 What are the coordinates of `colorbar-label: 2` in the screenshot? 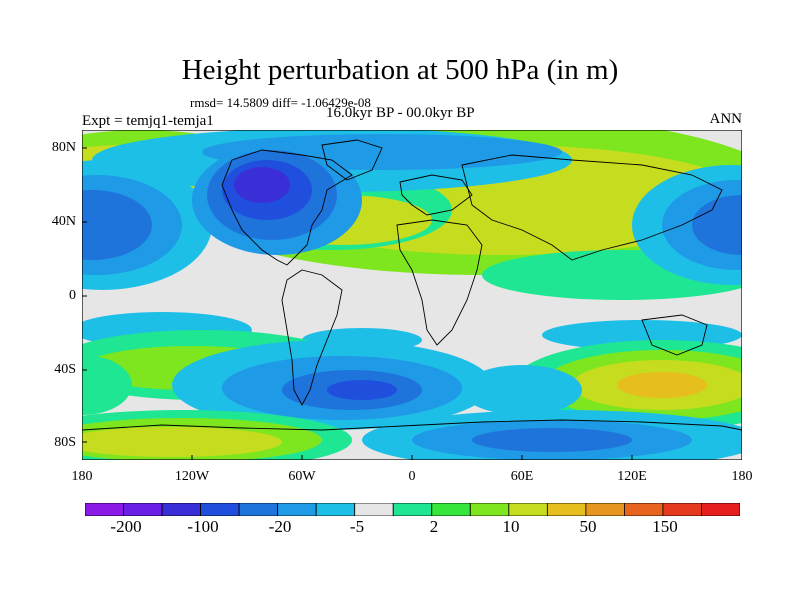 It's located at (434, 526).